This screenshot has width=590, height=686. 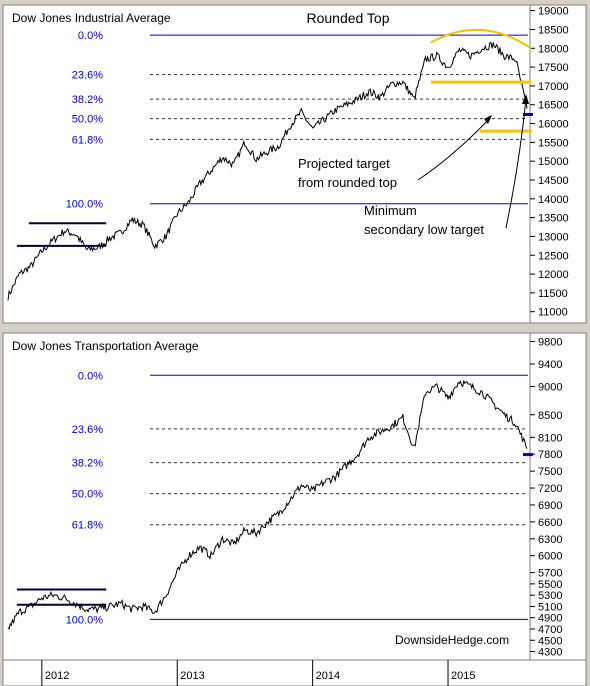 What do you see at coordinates (481, 39) in the screenshot?
I see `rounded-top-arc` at bounding box center [481, 39].